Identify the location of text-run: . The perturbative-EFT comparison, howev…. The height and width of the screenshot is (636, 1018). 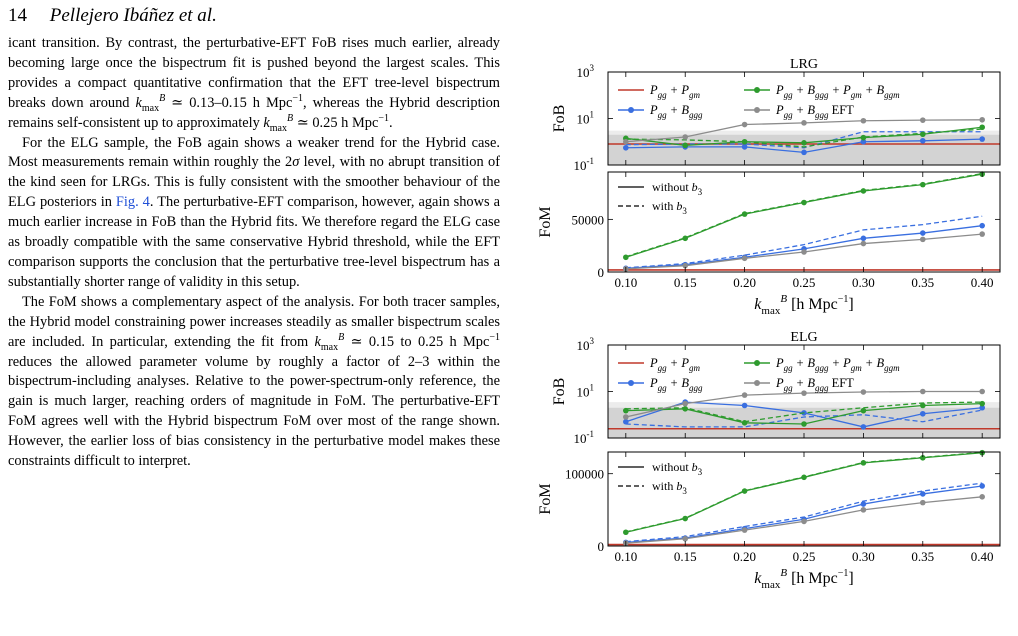
(254, 242).